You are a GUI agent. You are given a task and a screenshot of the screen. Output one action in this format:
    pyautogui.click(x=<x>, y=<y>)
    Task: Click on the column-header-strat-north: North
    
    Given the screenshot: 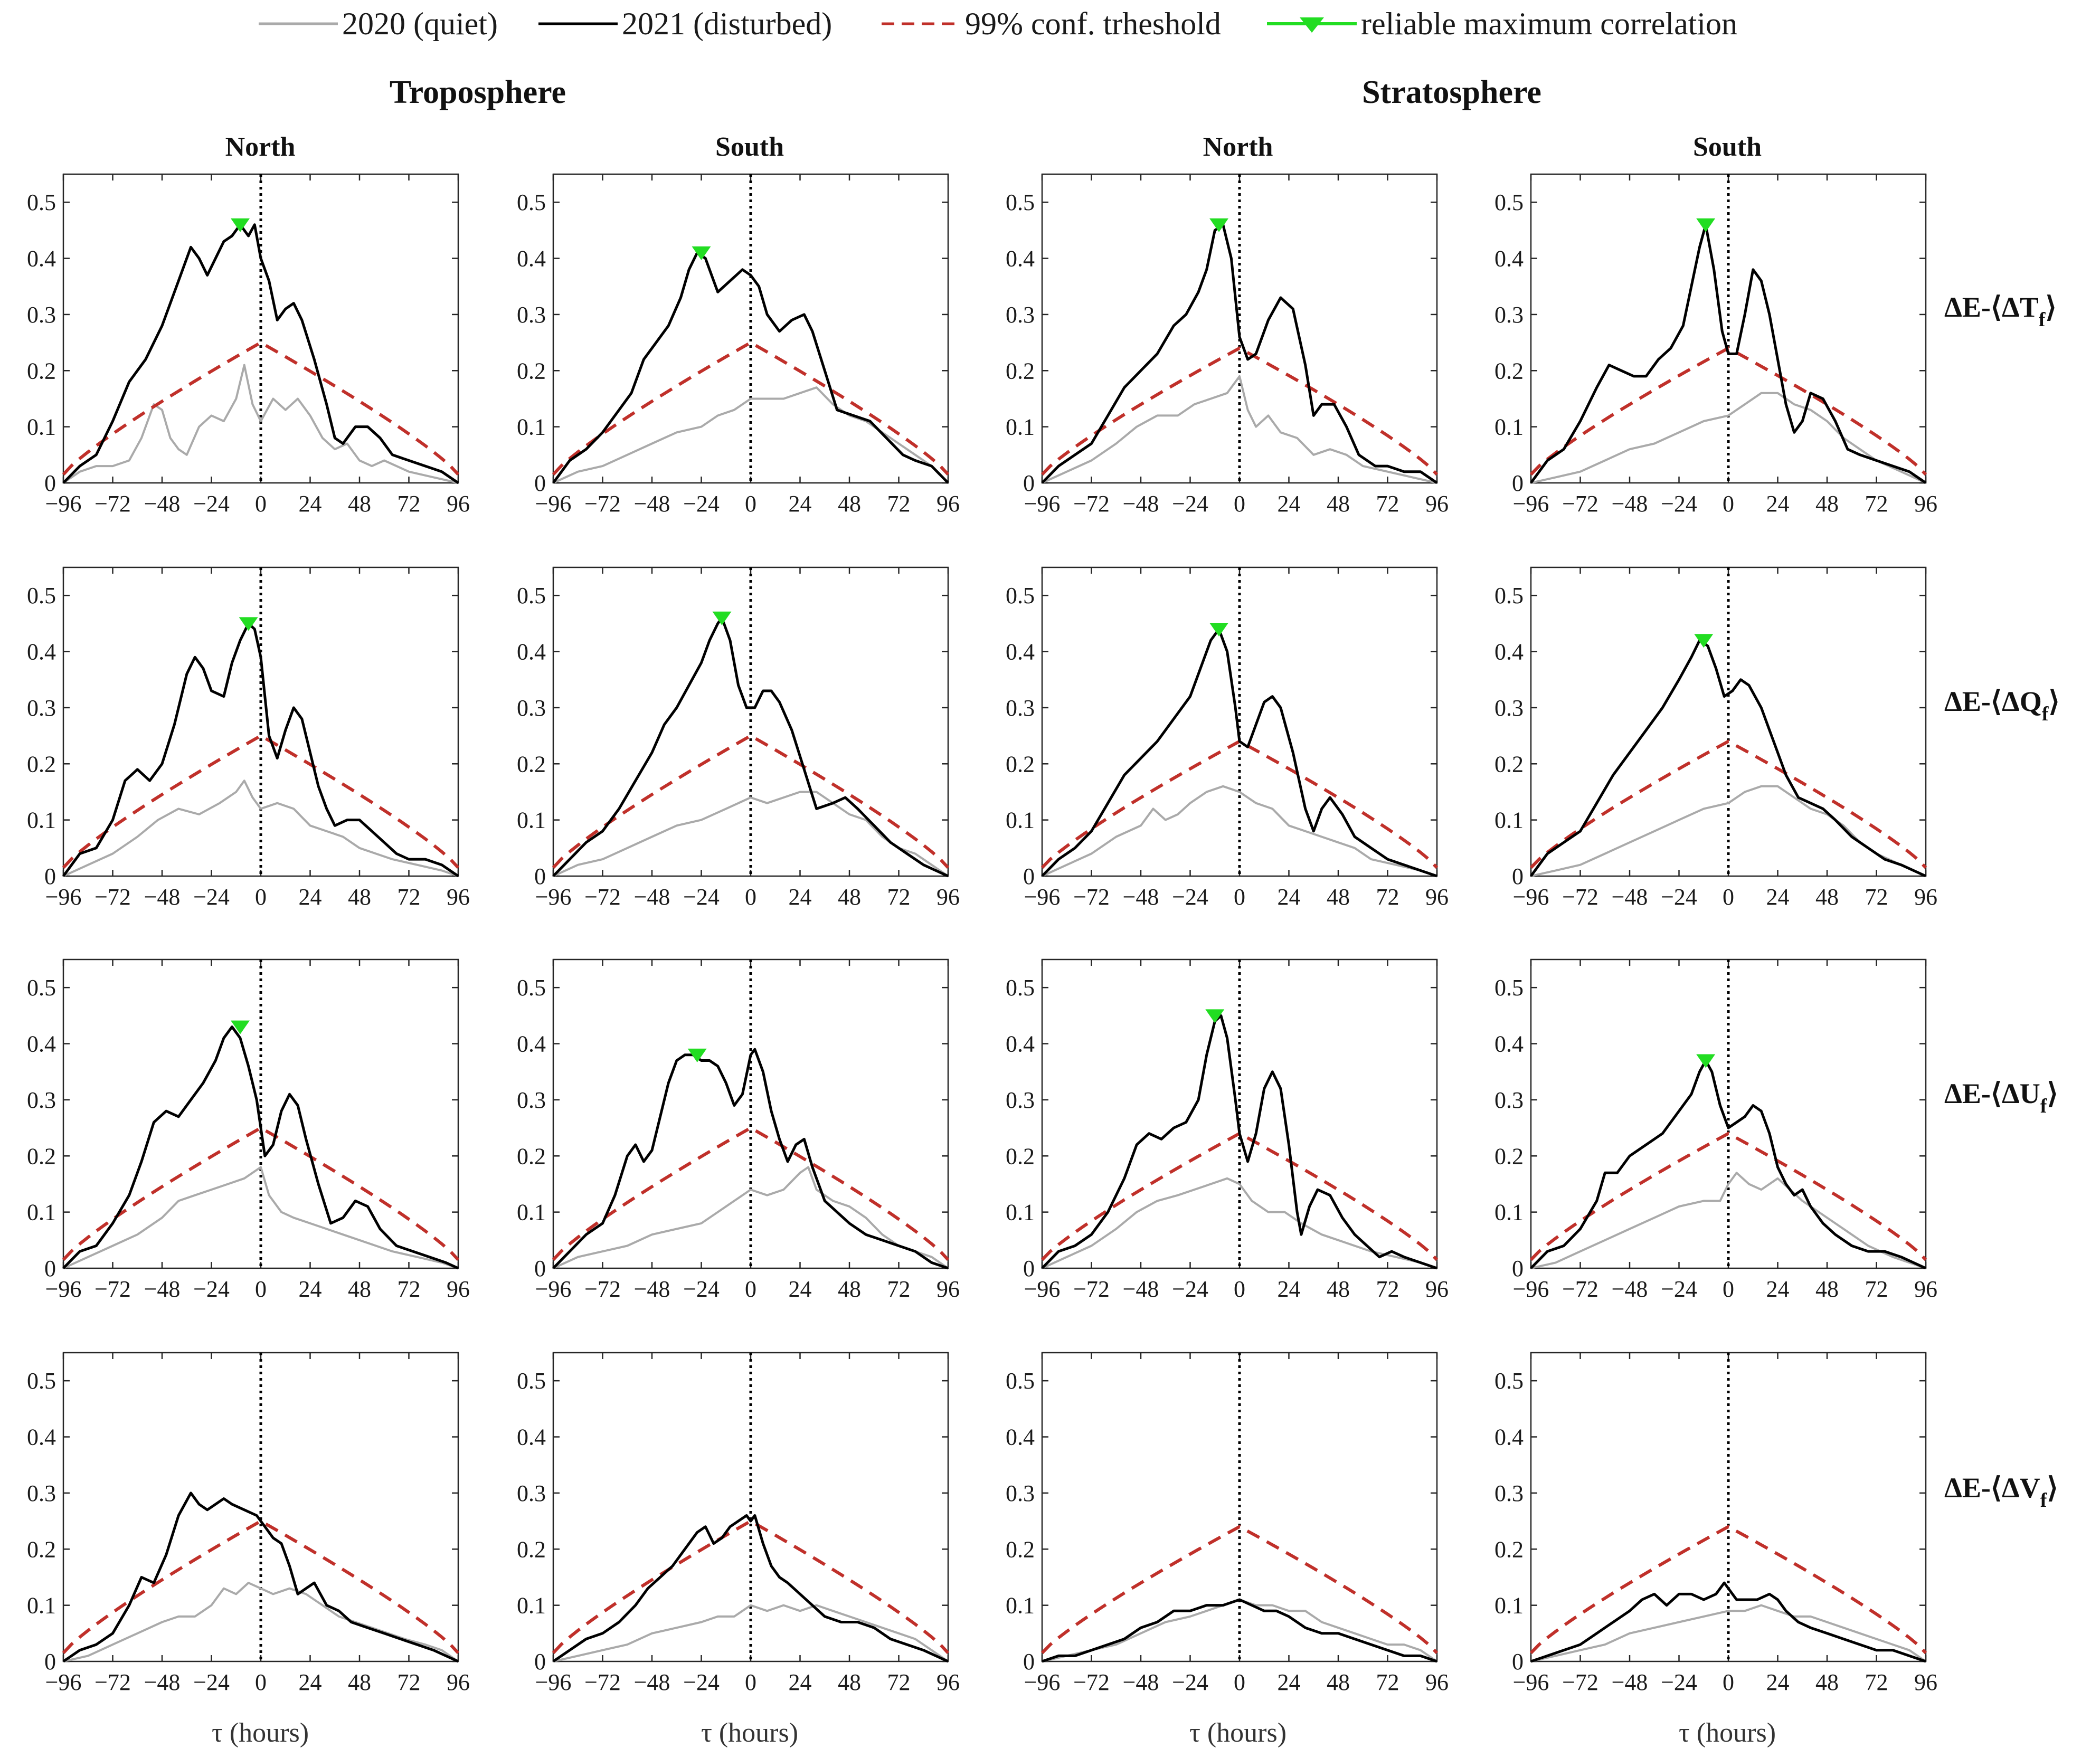 What is the action you would take?
    pyautogui.click(x=1238, y=147)
    